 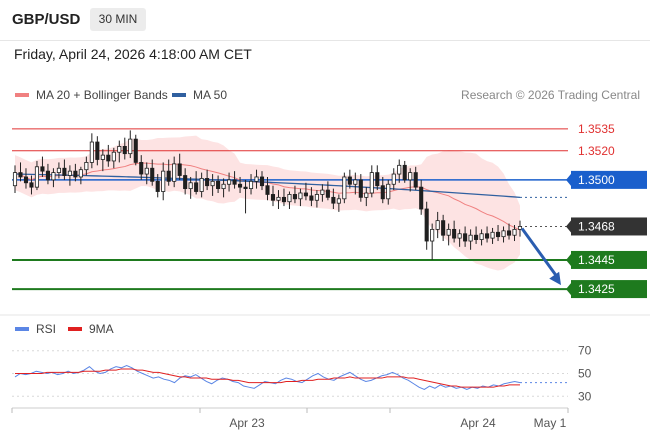 I want to click on level-label-1.3468: 1.3468, so click(x=596, y=226).